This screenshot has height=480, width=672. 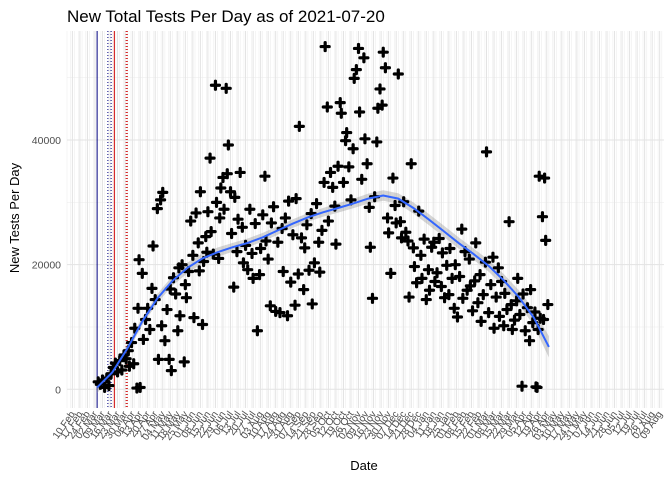 What do you see at coordinates (46, 141) in the screenshot?
I see `y-tick-label: 40000` at bounding box center [46, 141].